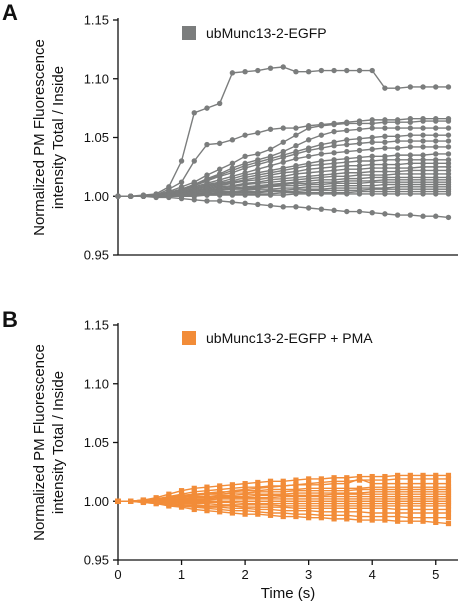 This screenshot has height=604, width=474. I want to click on y-axis-label: Normalized PM Fluorescence, so click(39, 442).